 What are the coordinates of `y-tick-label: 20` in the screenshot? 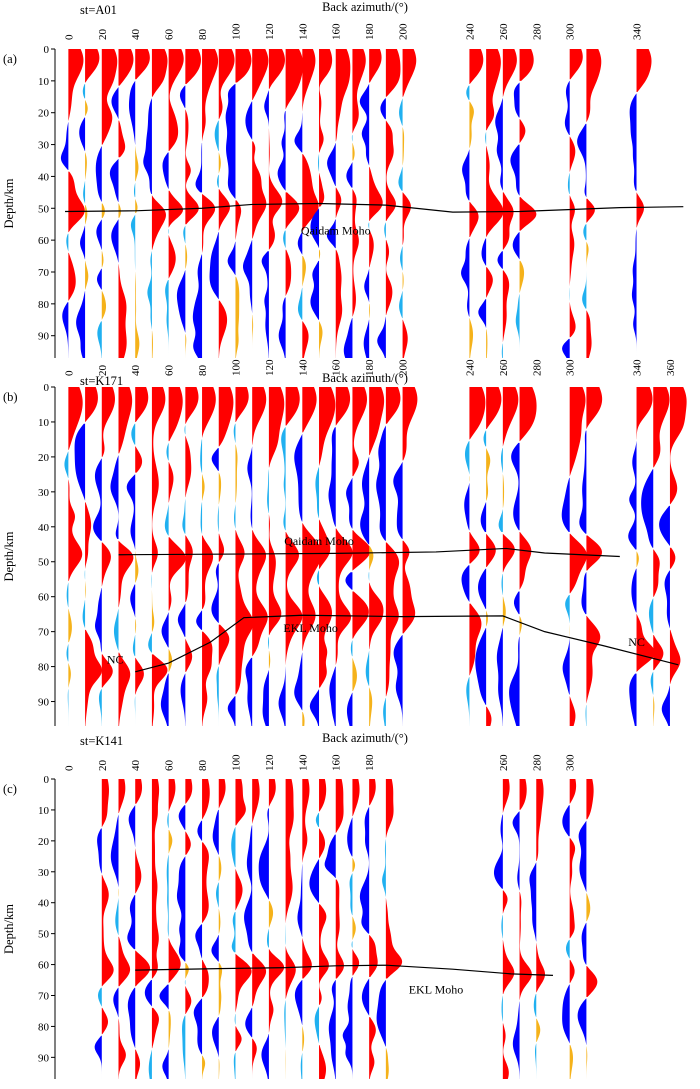 It's located at (44, 458).